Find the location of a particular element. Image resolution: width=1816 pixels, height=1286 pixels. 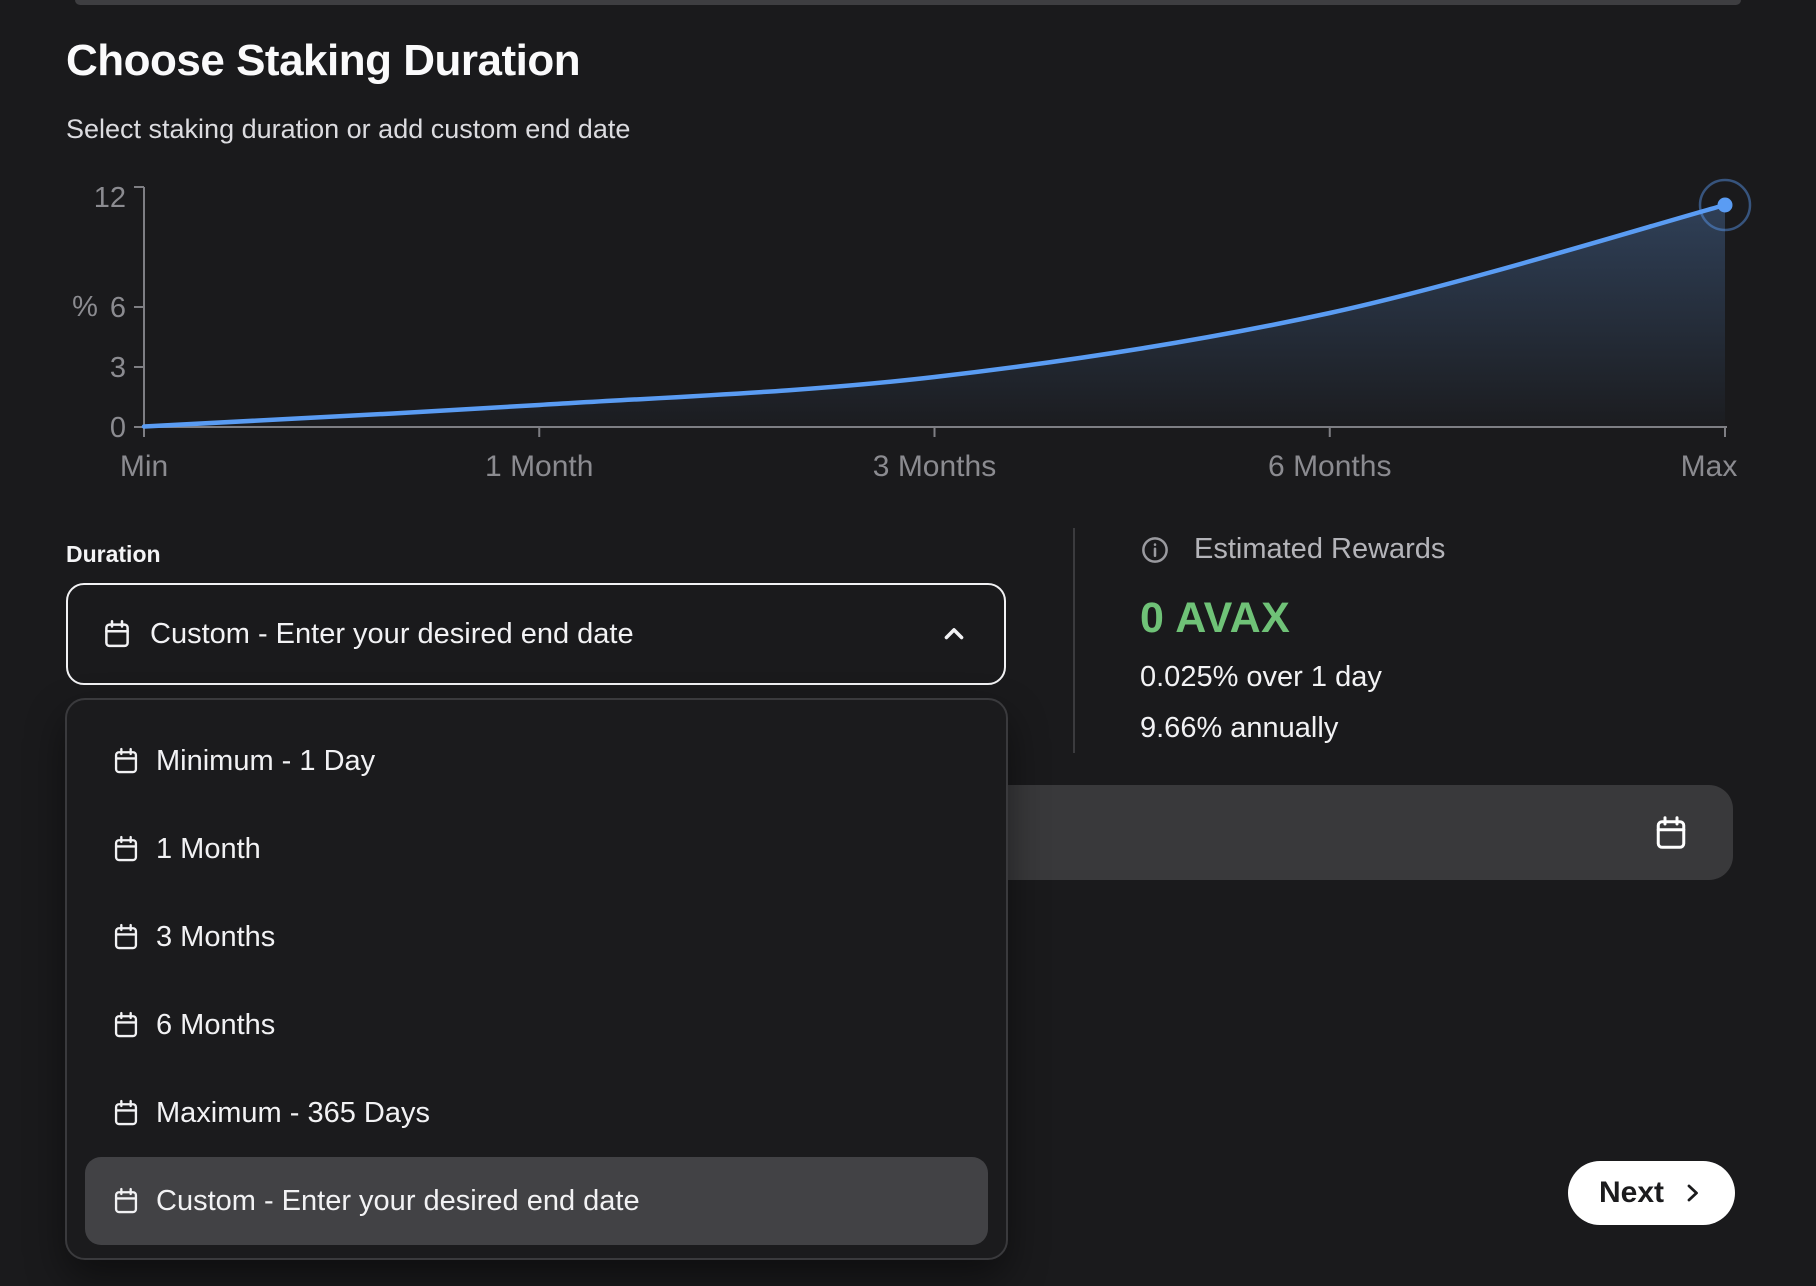

chevron-up-icon is located at coordinates (954, 634).